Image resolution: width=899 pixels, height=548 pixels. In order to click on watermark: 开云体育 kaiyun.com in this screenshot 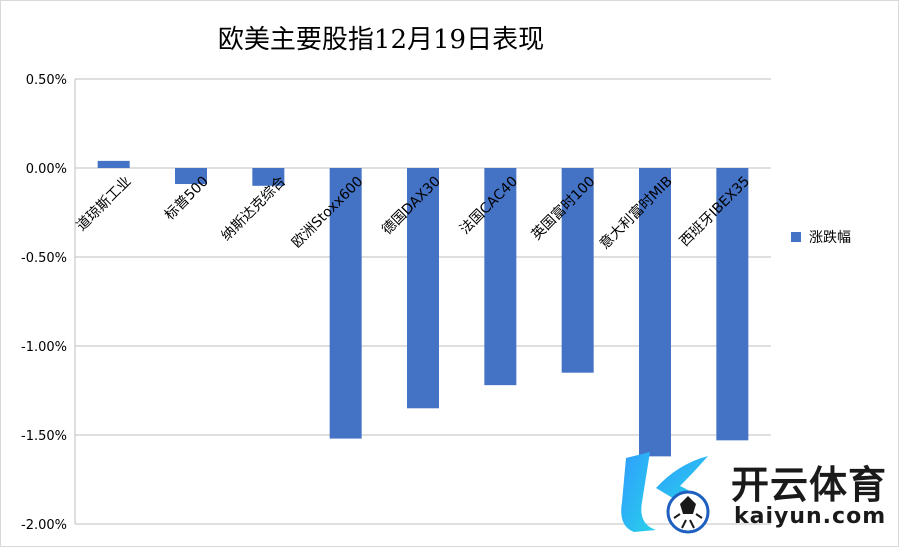, I will do `click(756, 493)`.